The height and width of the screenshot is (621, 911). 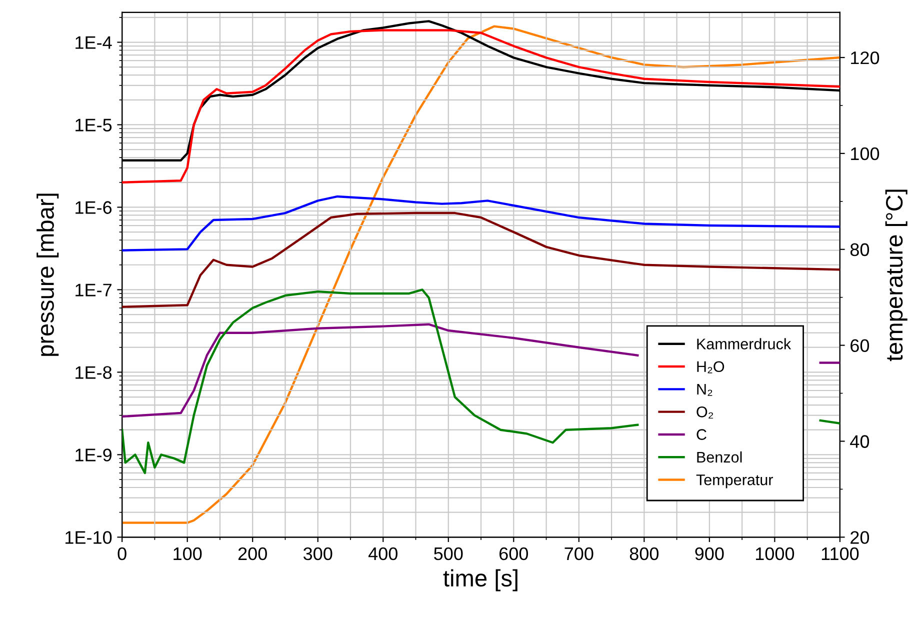 I want to click on y-tick-label: 1E-8, so click(x=94, y=372).